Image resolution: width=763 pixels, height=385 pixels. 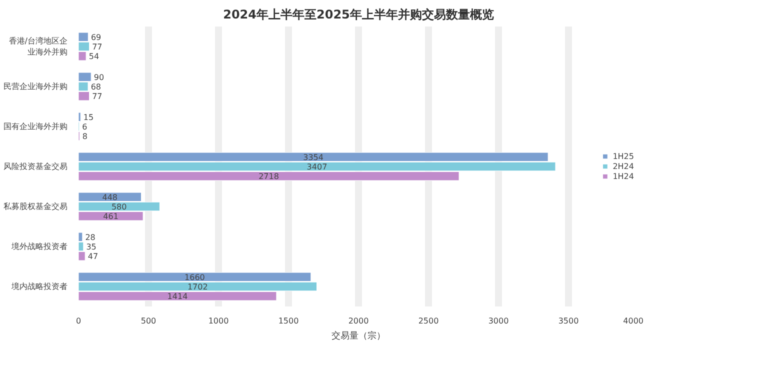 What do you see at coordinates (359, 336) in the screenshot?
I see `x-axis-title: 交易量（宗）` at bounding box center [359, 336].